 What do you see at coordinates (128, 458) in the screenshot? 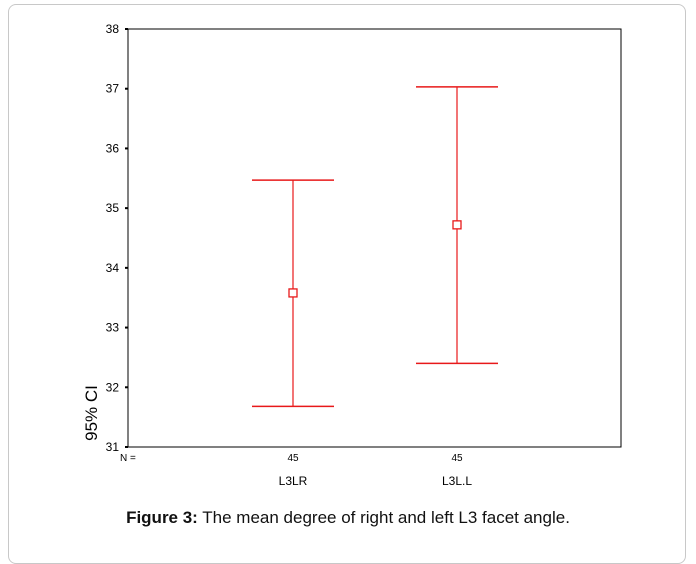
I see `n-label: N =` at bounding box center [128, 458].